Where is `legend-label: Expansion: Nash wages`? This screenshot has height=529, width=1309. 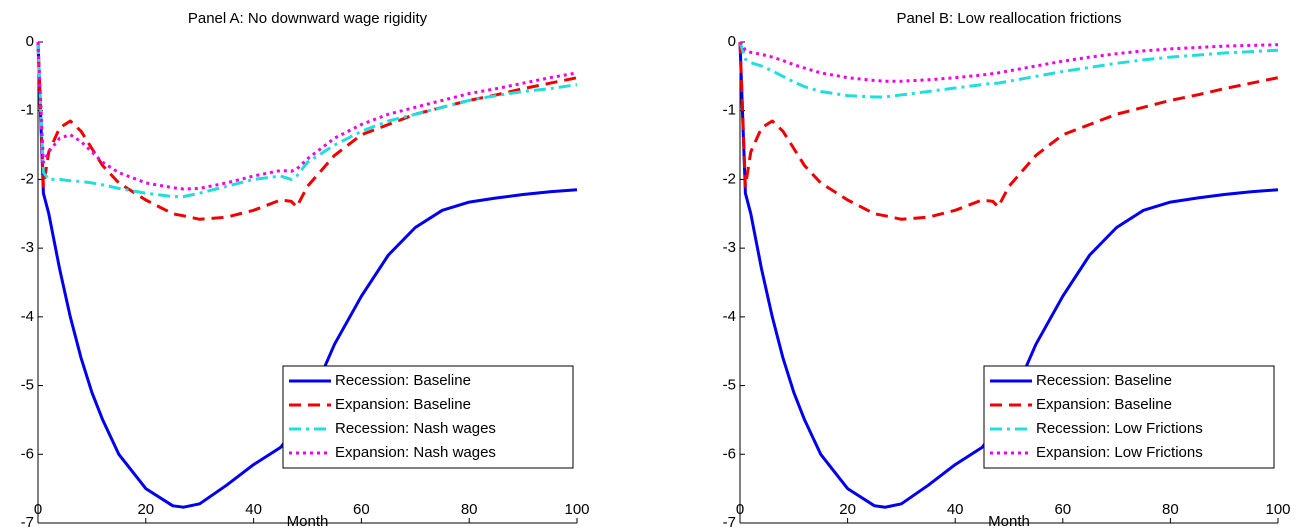 legend-label: Expansion: Nash wages is located at coordinates (415, 452).